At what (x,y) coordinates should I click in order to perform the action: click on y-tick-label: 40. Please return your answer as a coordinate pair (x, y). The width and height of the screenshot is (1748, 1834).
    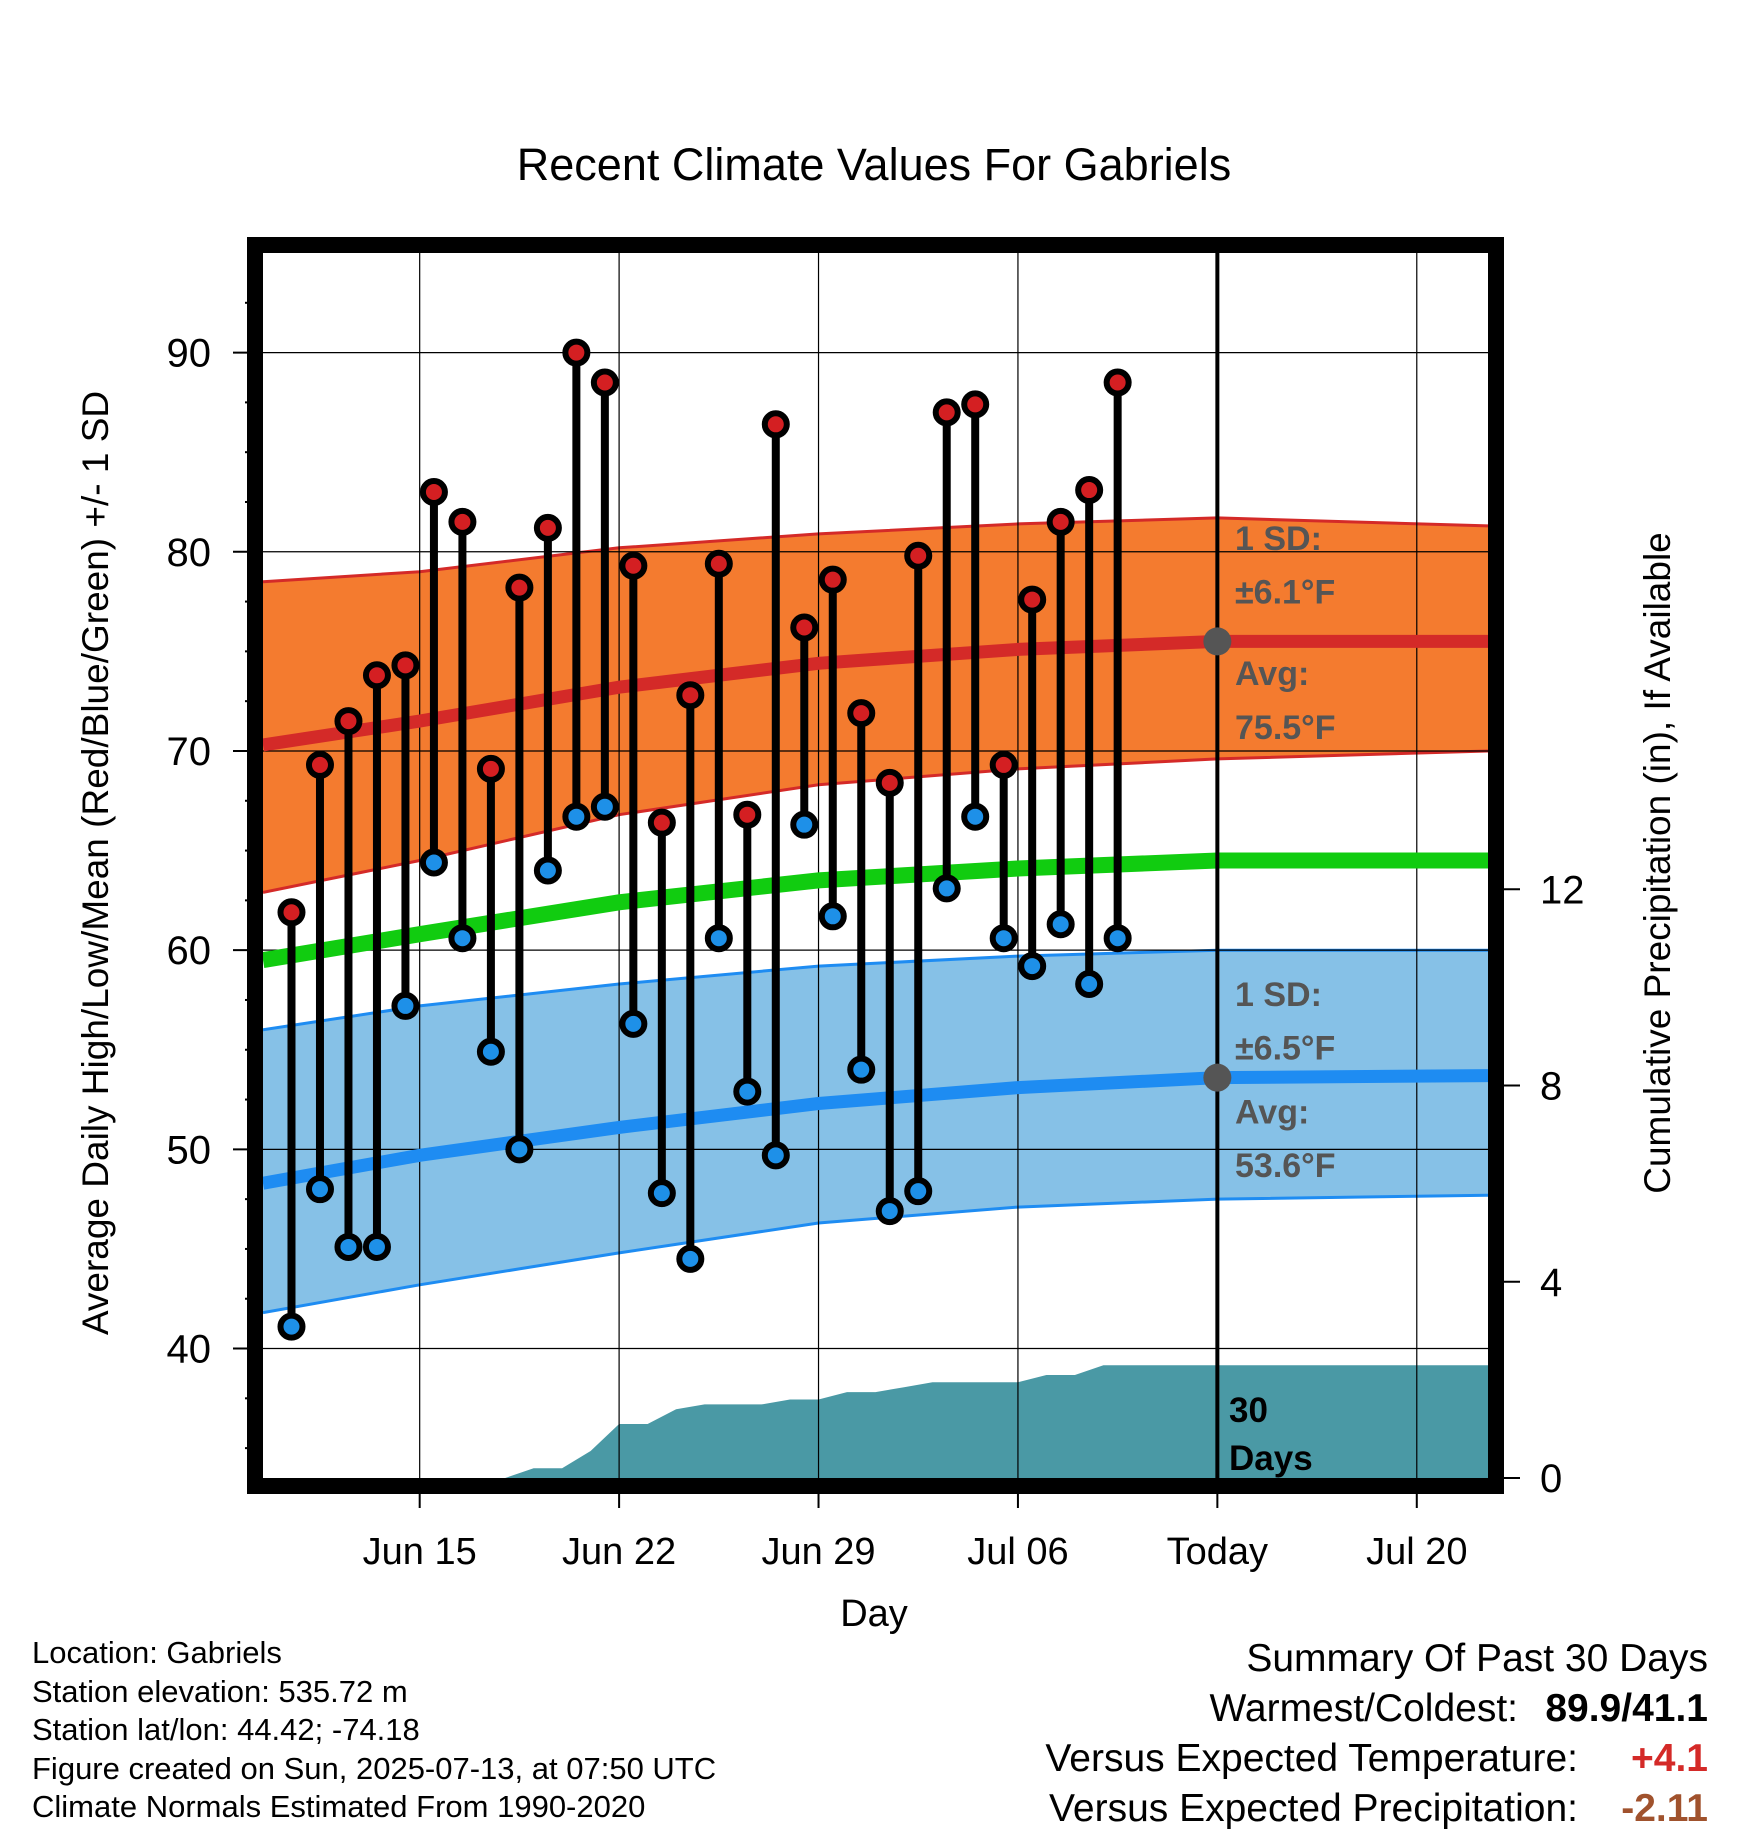
    Looking at the image, I should click on (189, 1350).